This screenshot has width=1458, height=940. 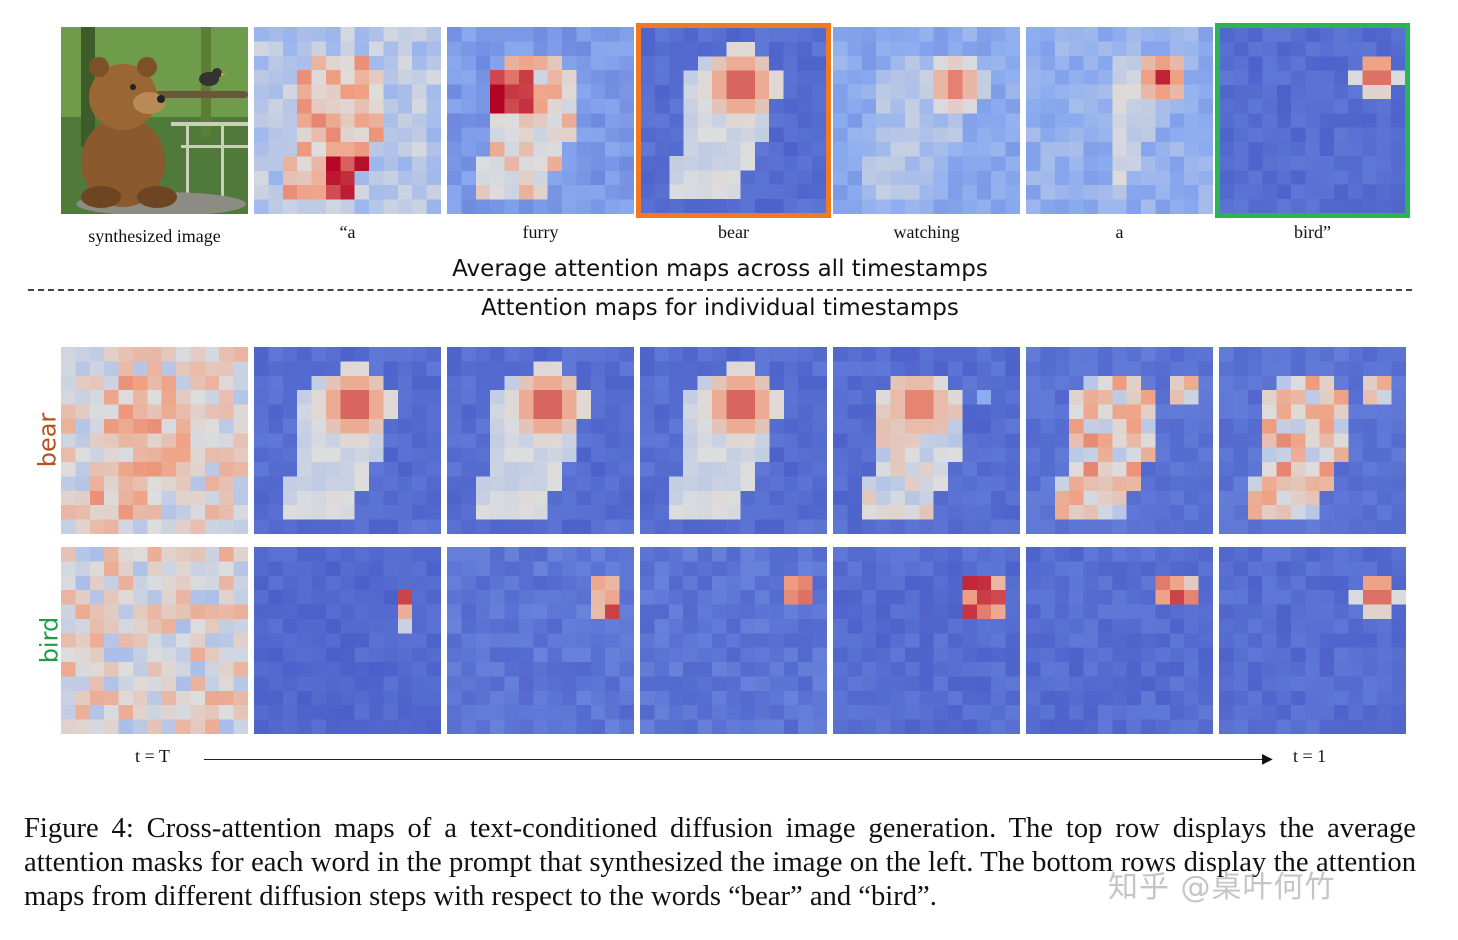 What do you see at coordinates (1310, 756) in the screenshot?
I see `time-end-label: t = 1` at bounding box center [1310, 756].